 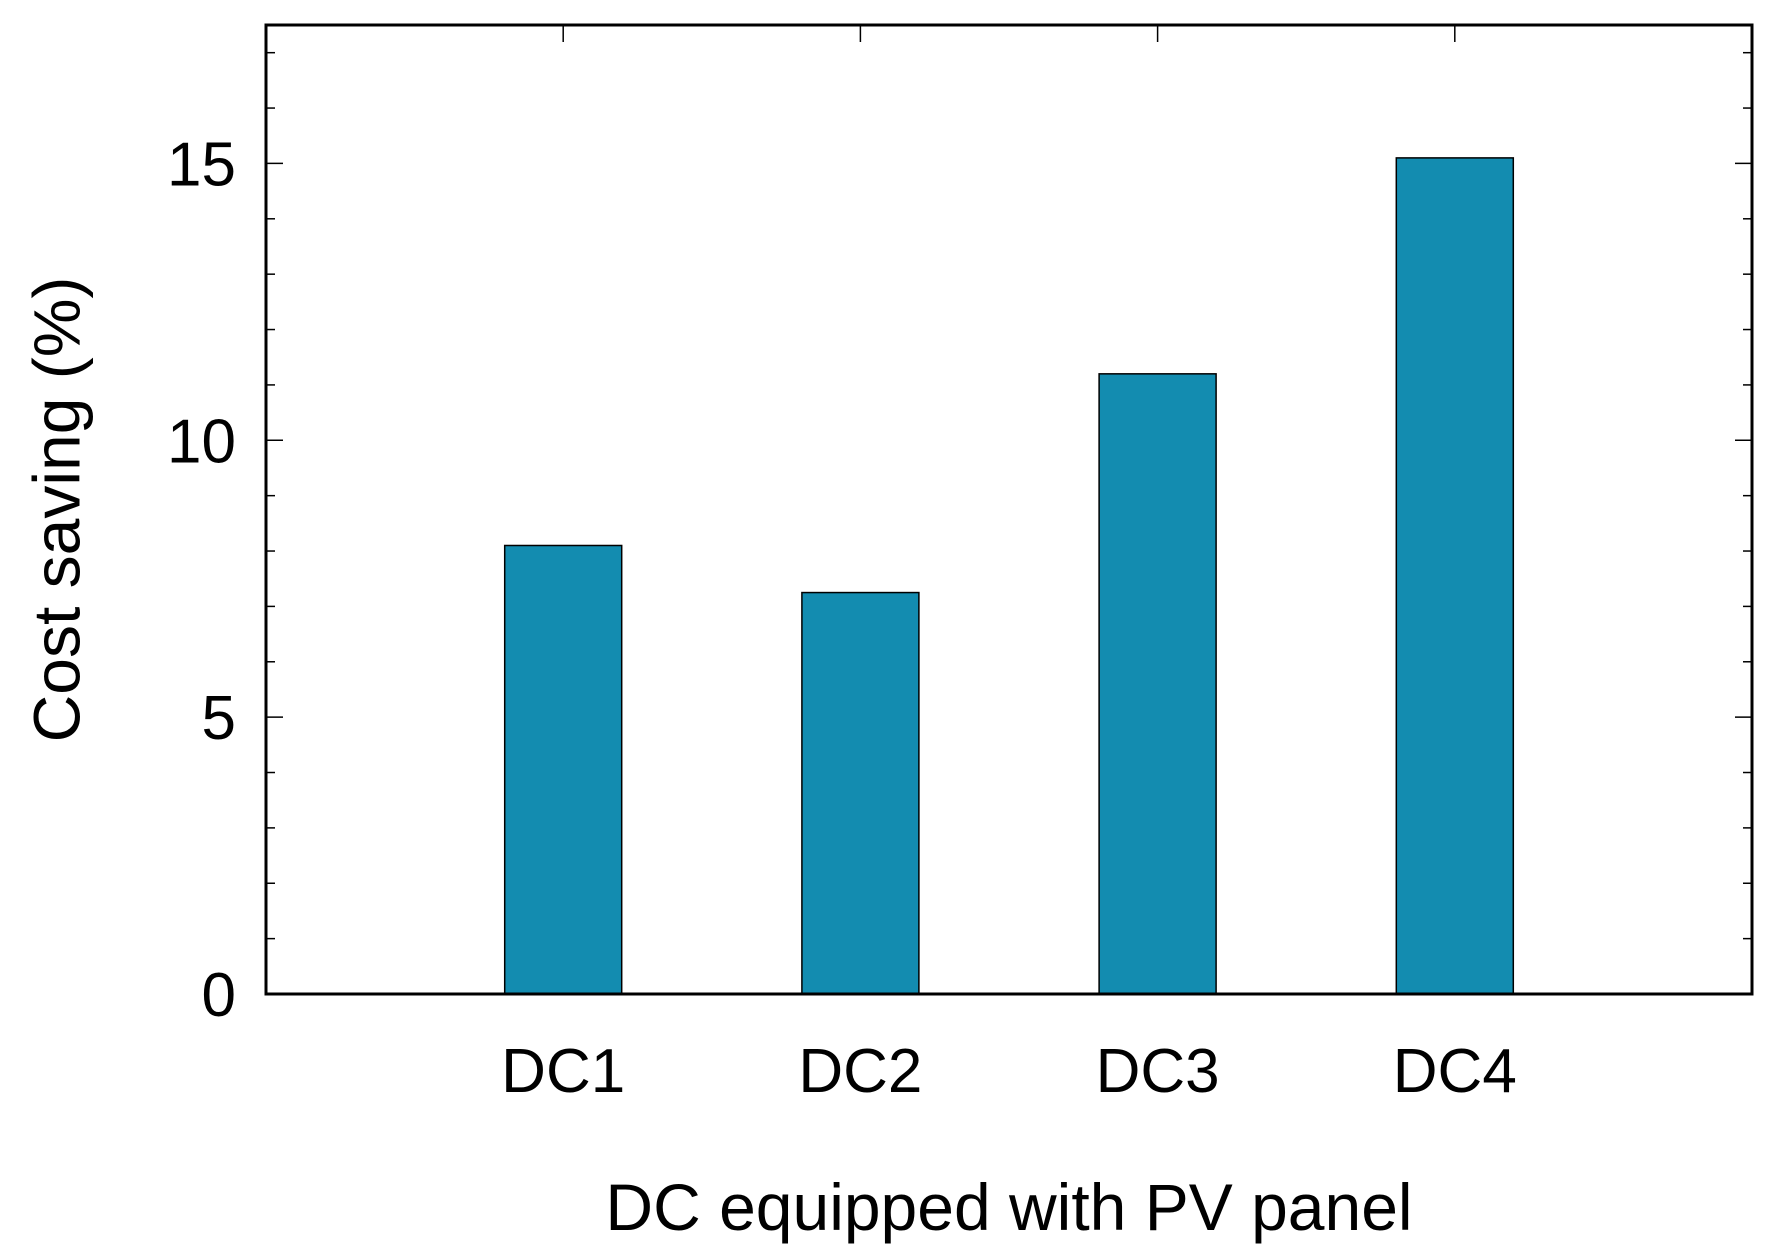 I want to click on bar-dc4, so click(x=1455, y=576).